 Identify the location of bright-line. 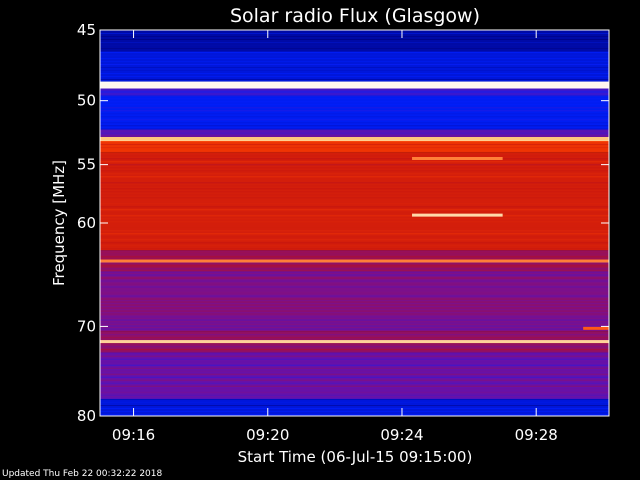
(354, 84).